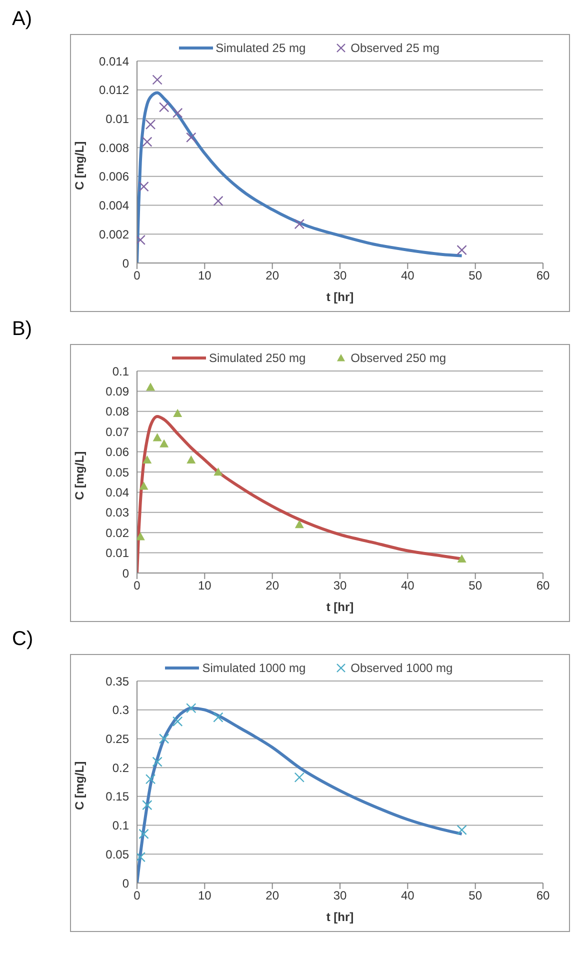 The width and height of the screenshot is (577, 958). Describe the element at coordinates (398, 358) in the screenshot. I see `legend-label: Observed 250 mg` at that location.